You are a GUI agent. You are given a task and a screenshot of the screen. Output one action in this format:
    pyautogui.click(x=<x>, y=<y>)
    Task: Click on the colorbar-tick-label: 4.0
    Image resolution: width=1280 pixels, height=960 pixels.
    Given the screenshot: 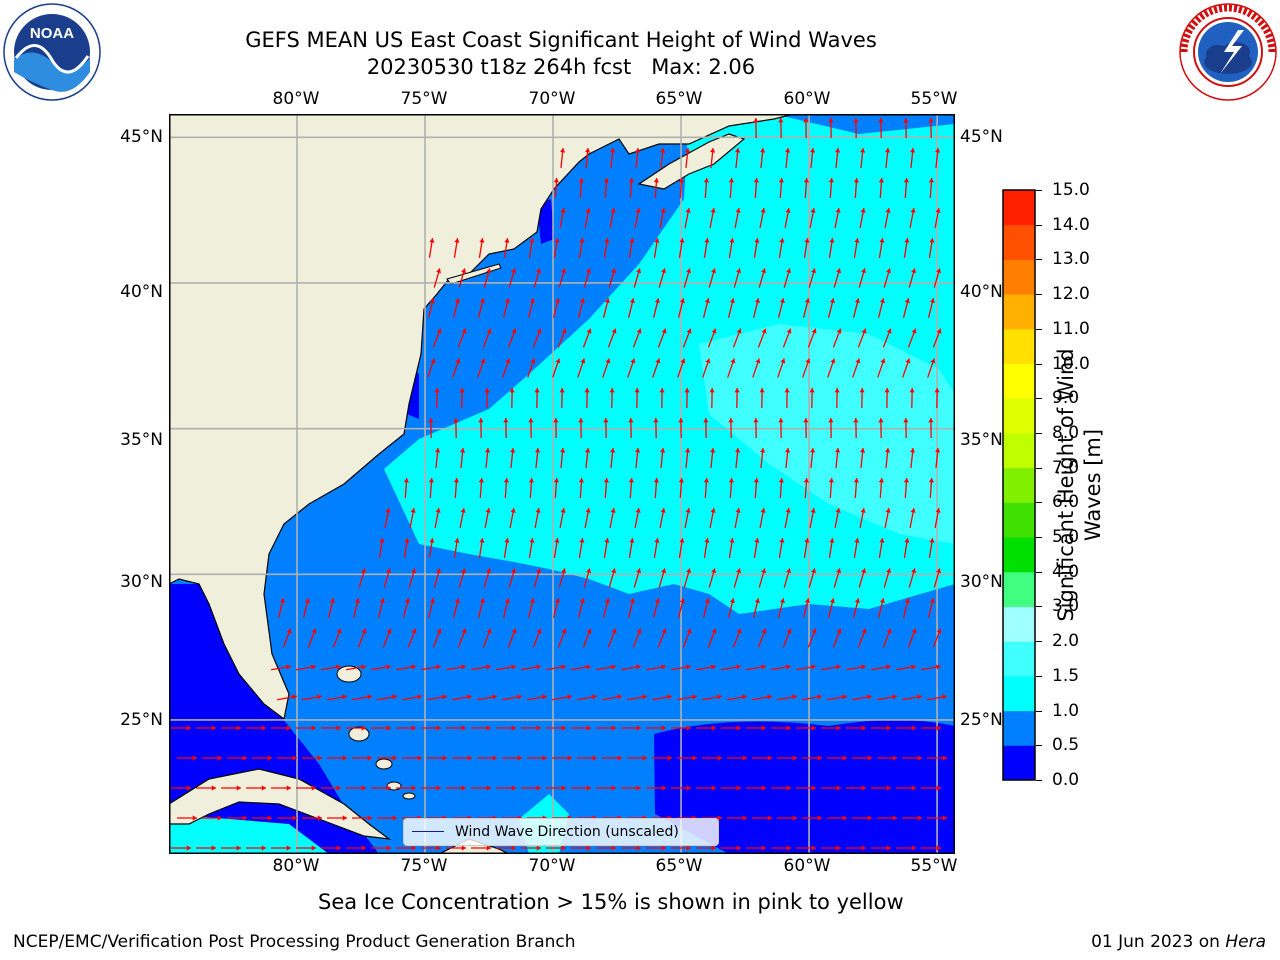 What is the action you would take?
    pyautogui.click(x=1066, y=571)
    